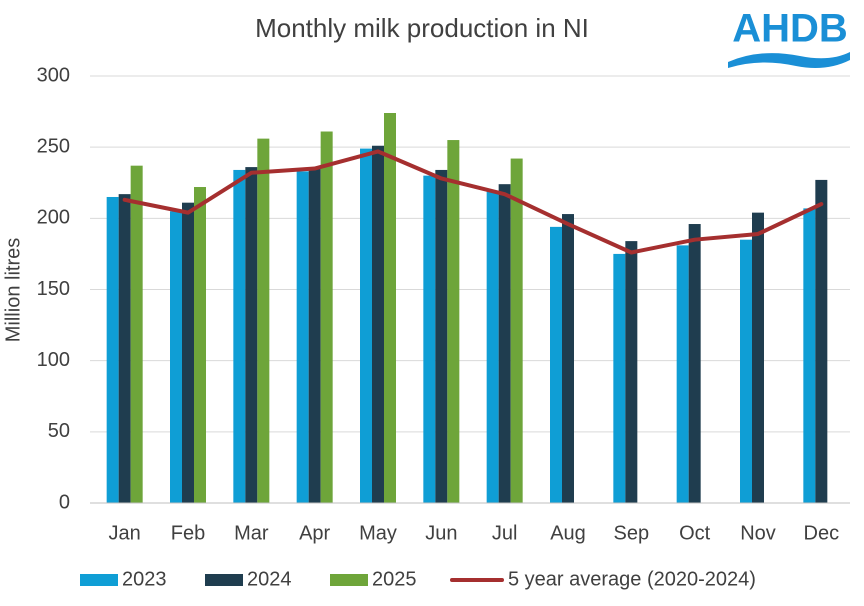  I want to click on legend-label: 5 year average (2020-2024), so click(632, 579).